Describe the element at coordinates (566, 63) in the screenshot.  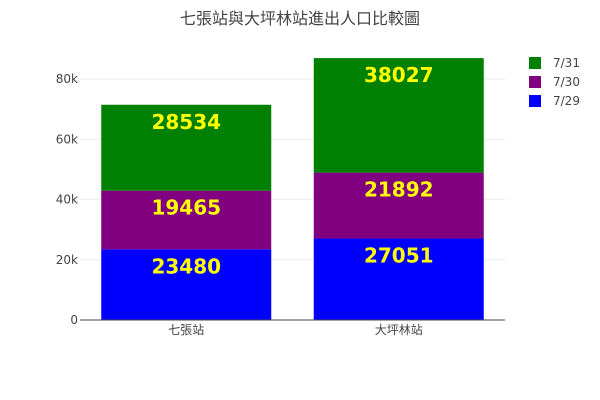
I see `legend-label: 7/31` at that location.